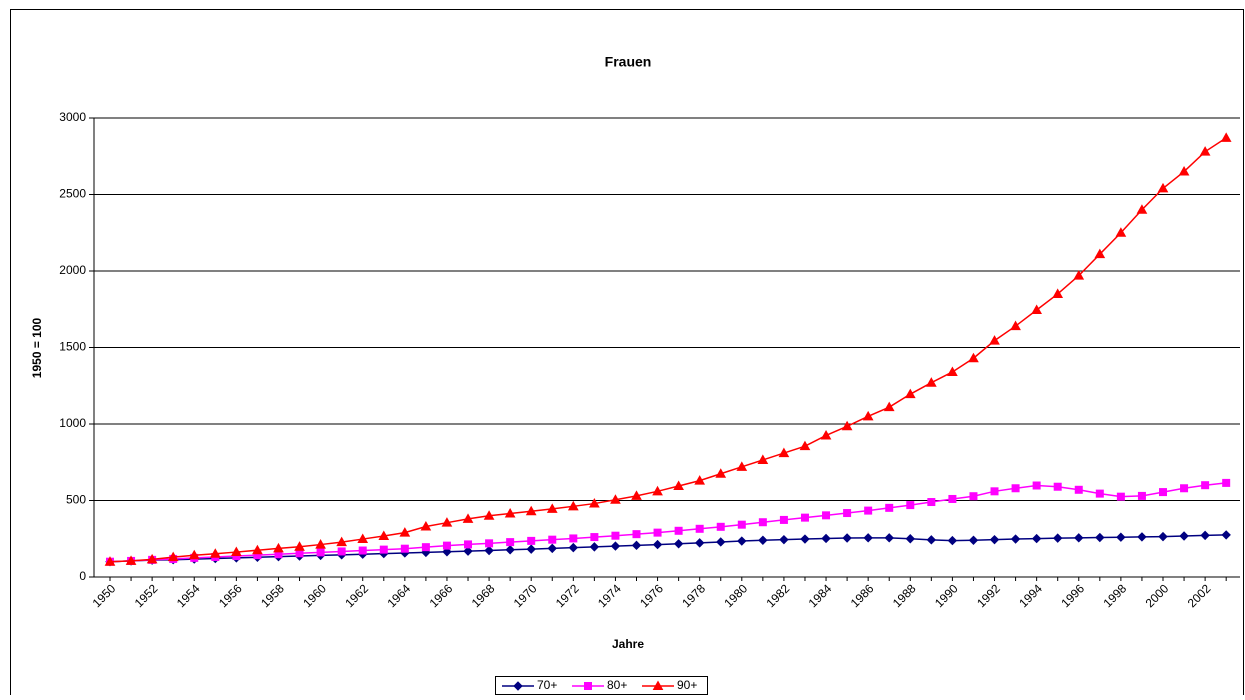 The width and height of the screenshot is (1245, 700). Describe the element at coordinates (72, 423) in the screenshot. I see `y-tick-label: 1000` at that location.